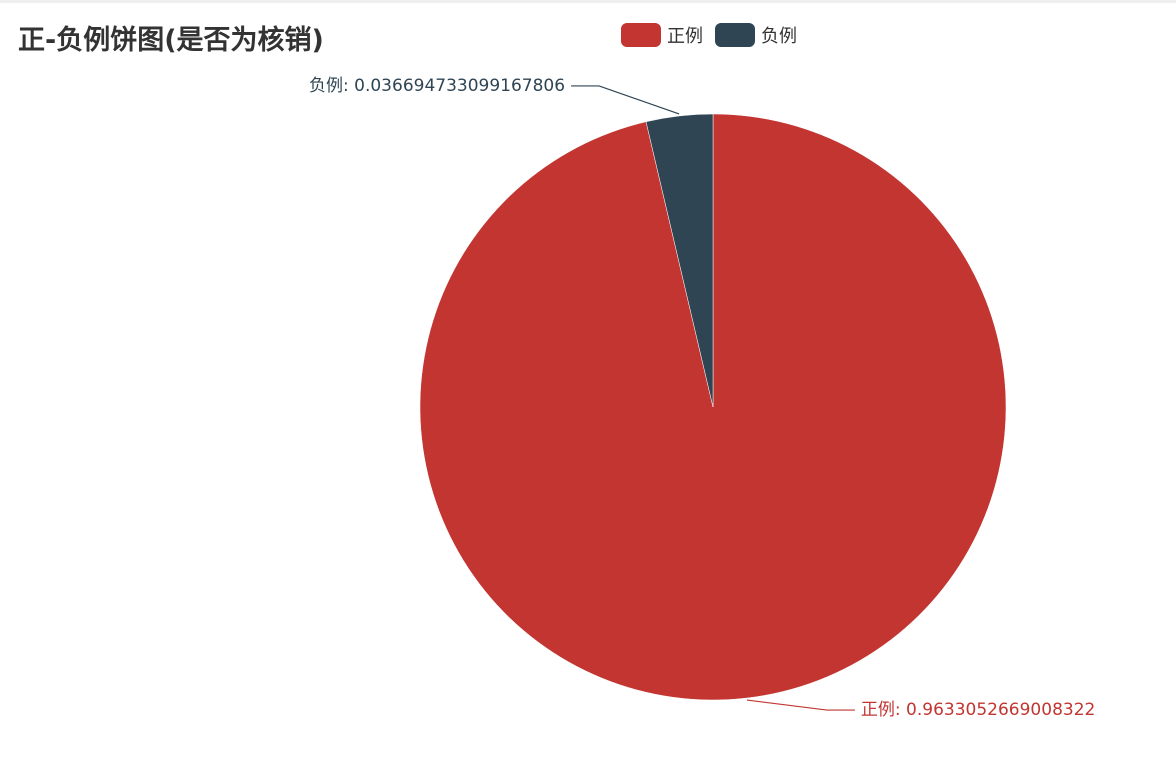 The width and height of the screenshot is (1176, 767). Describe the element at coordinates (588, 1) in the screenshot. I see `top-divider` at that location.